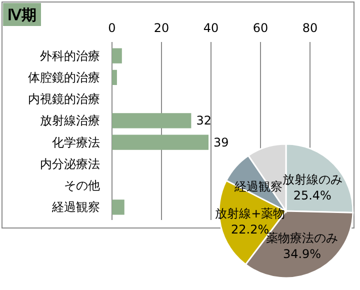 The height and width of the screenshot is (290, 360). What do you see at coordinates (310, 28) in the screenshot?
I see `x-tick-label: 80` at bounding box center [310, 28].